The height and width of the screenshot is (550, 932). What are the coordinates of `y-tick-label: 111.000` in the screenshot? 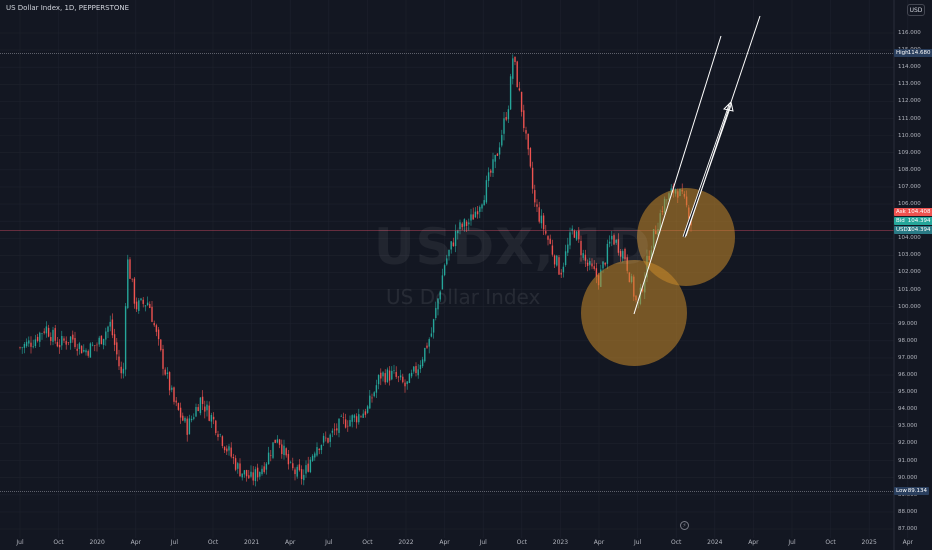 It's located at (909, 118).